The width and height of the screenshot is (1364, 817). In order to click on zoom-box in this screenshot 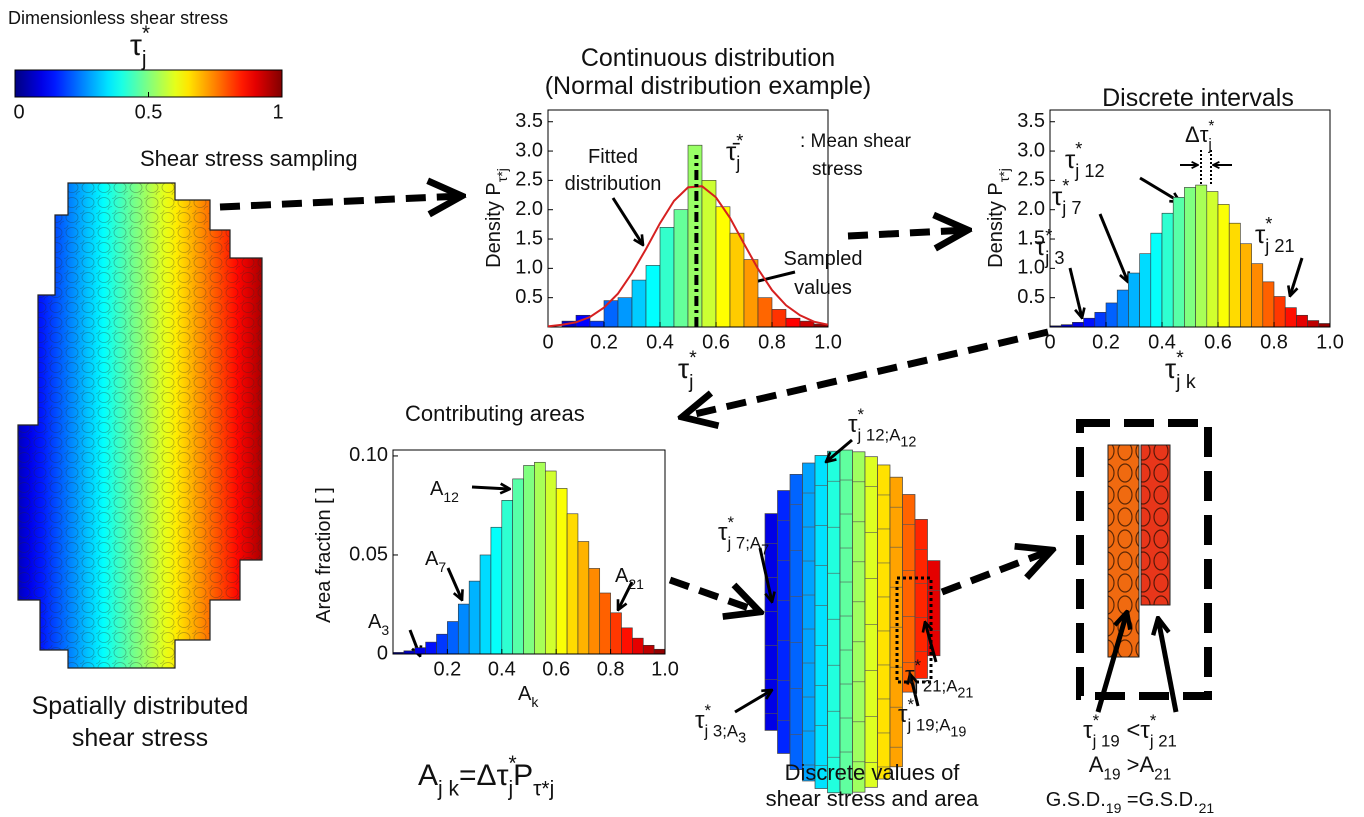, I will do `click(1144, 559)`.